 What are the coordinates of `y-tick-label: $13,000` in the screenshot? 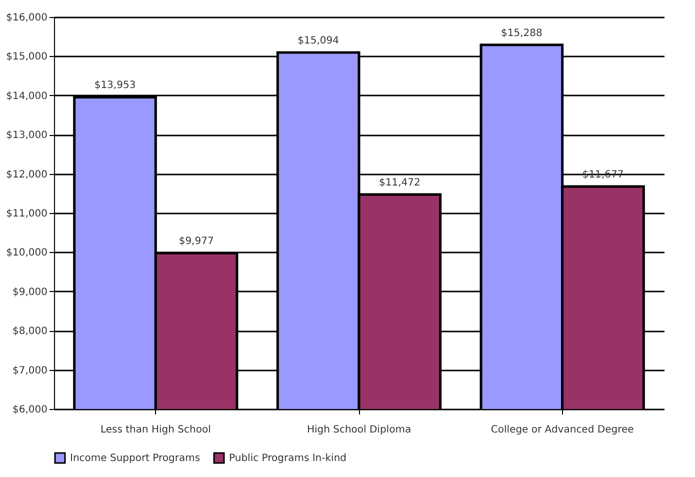 It's located at (27, 136).